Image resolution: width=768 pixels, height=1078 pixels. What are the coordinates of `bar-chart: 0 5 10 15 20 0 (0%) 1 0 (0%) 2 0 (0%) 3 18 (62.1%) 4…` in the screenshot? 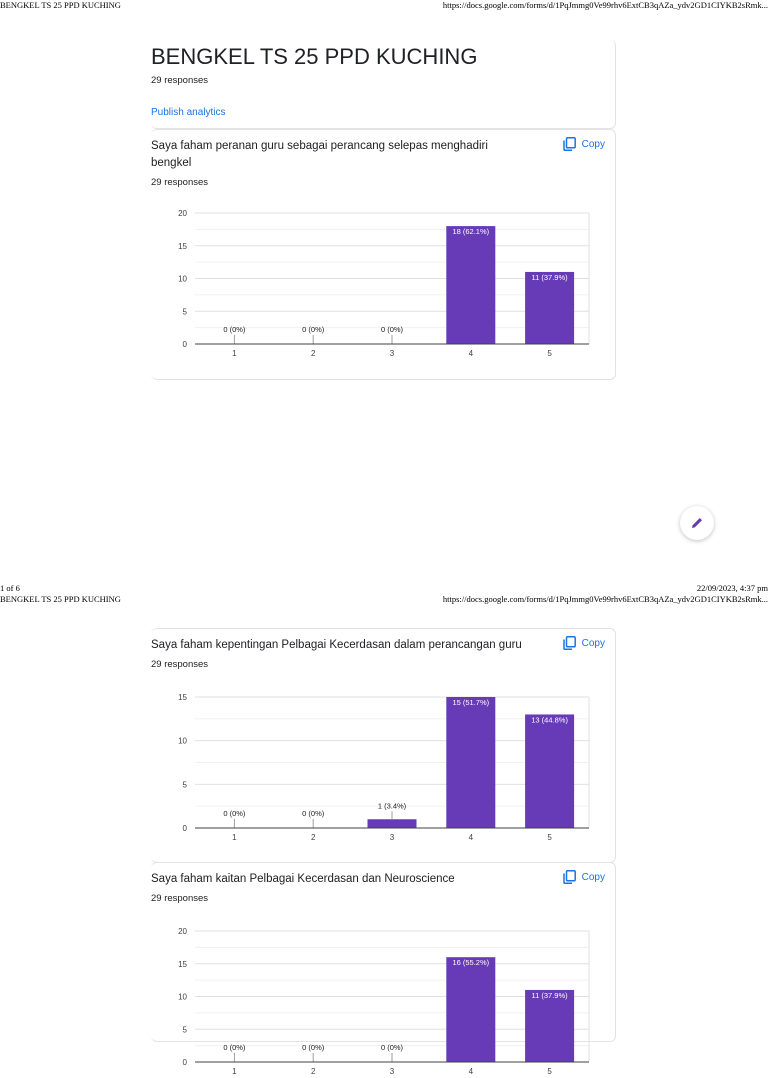 It's located at (384, 283).